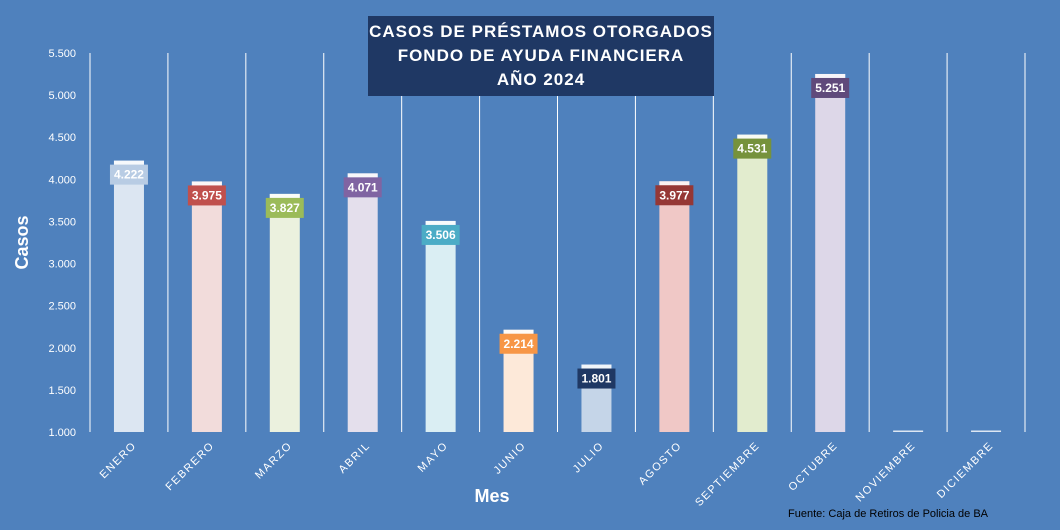 The width and height of the screenshot is (1060, 530). I want to click on x-tick-label: ENERO, so click(118, 460).